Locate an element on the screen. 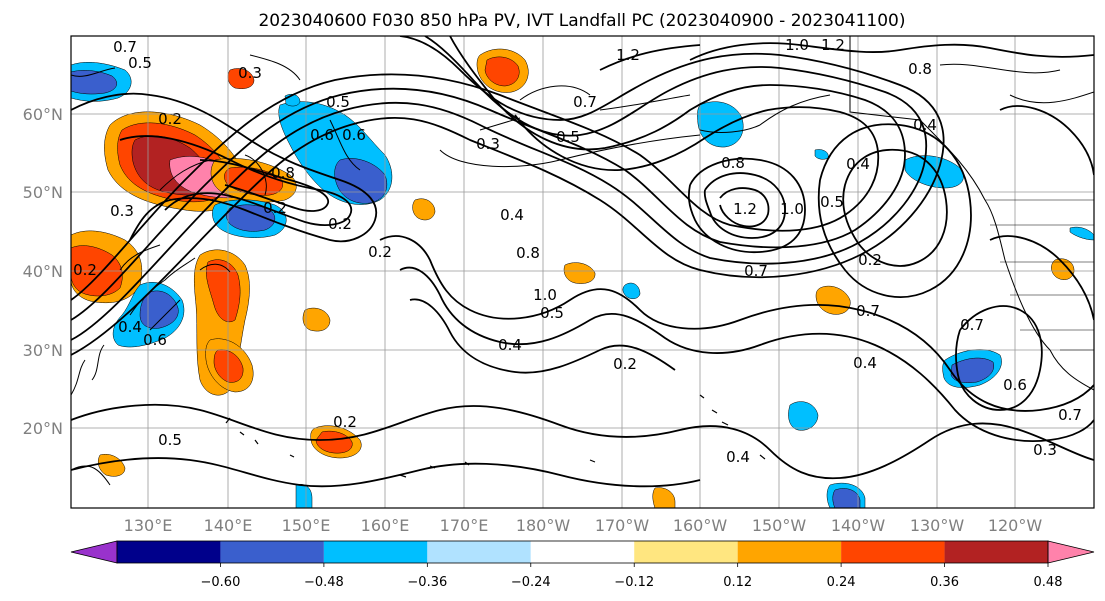  longitude-label: 140°W is located at coordinates (858, 525).